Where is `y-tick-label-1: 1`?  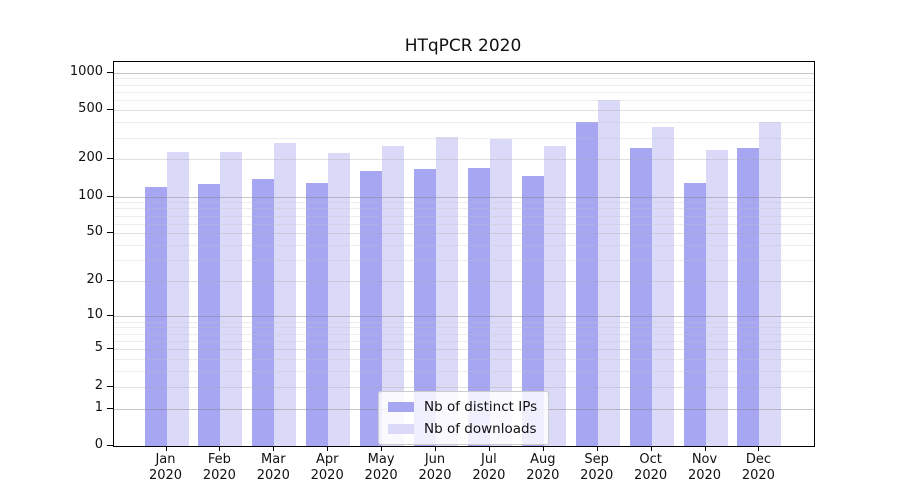 y-tick-label-1: 1 is located at coordinates (98, 407).